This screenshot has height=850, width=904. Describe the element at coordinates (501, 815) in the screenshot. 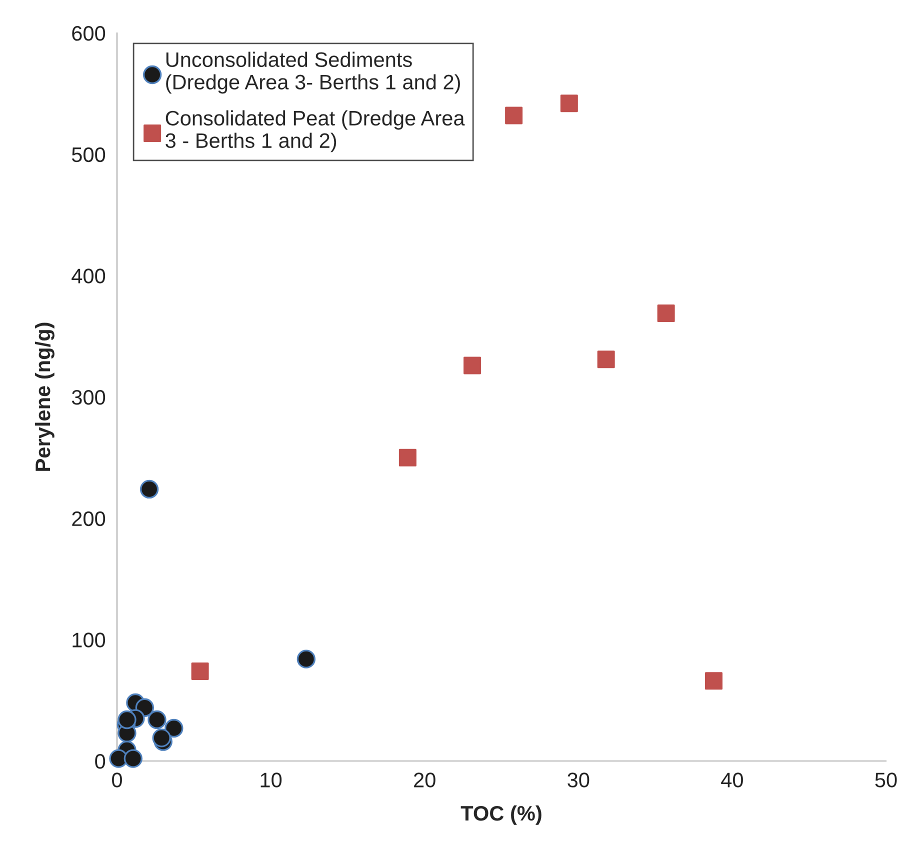

I see `x-axis-title: TOC (%)` at that location.